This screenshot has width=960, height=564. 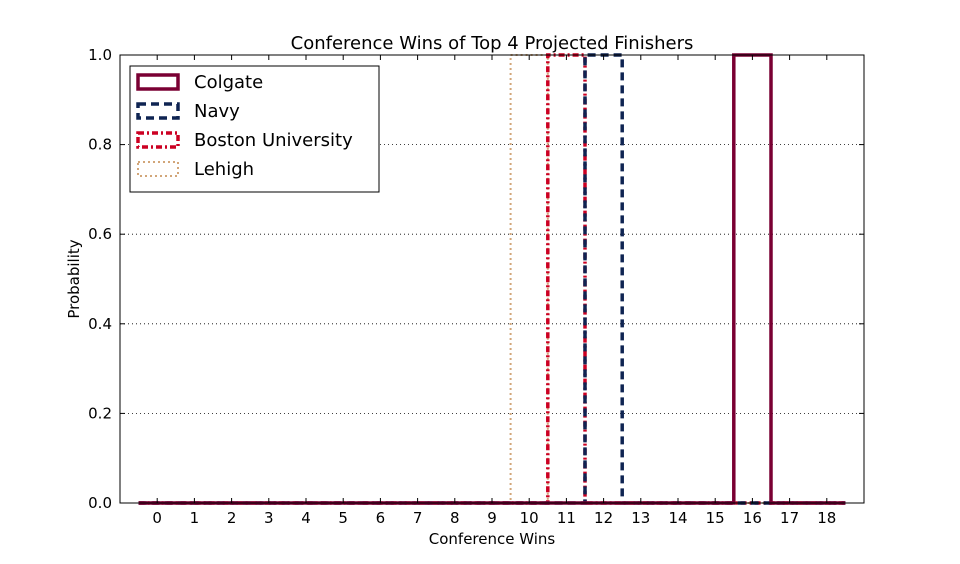 I want to click on x-axis-label: Conference Wins, so click(x=492, y=539).